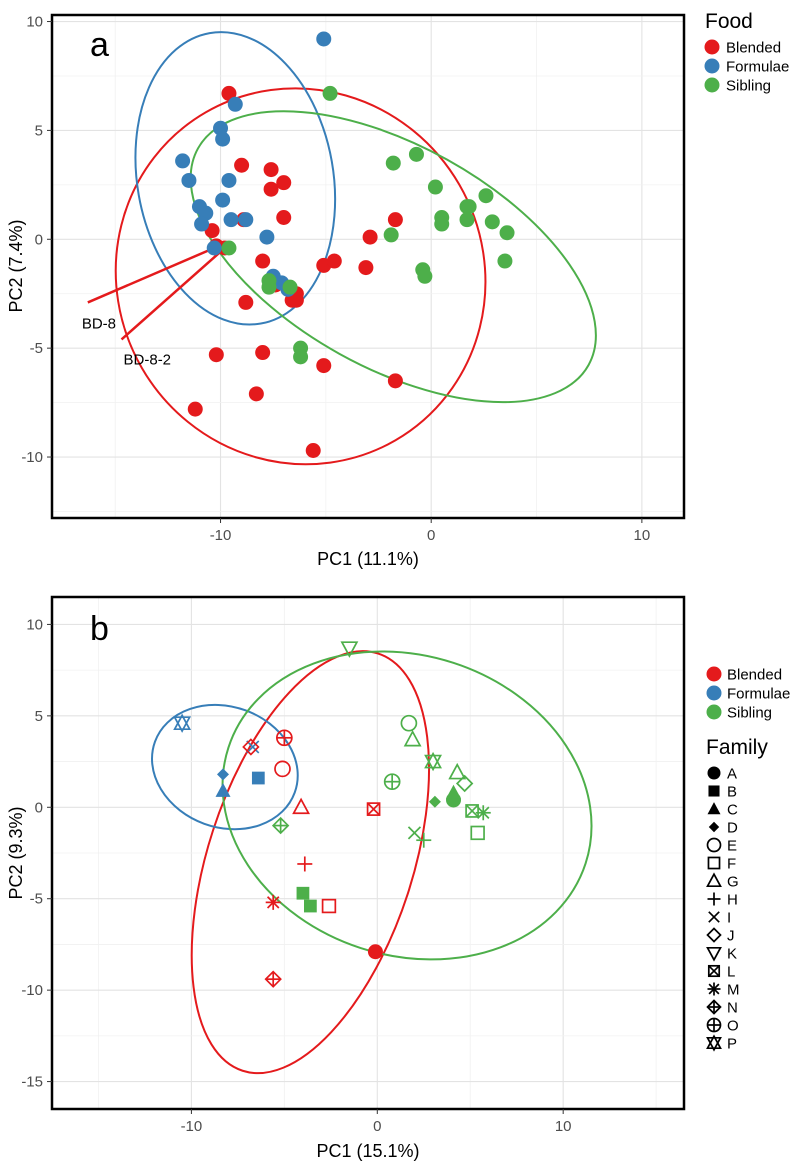  What do you see at coordinates (714, 971) in the screenshot?
I see `legend-symbol-family-l` at bounding box center [714, 971].